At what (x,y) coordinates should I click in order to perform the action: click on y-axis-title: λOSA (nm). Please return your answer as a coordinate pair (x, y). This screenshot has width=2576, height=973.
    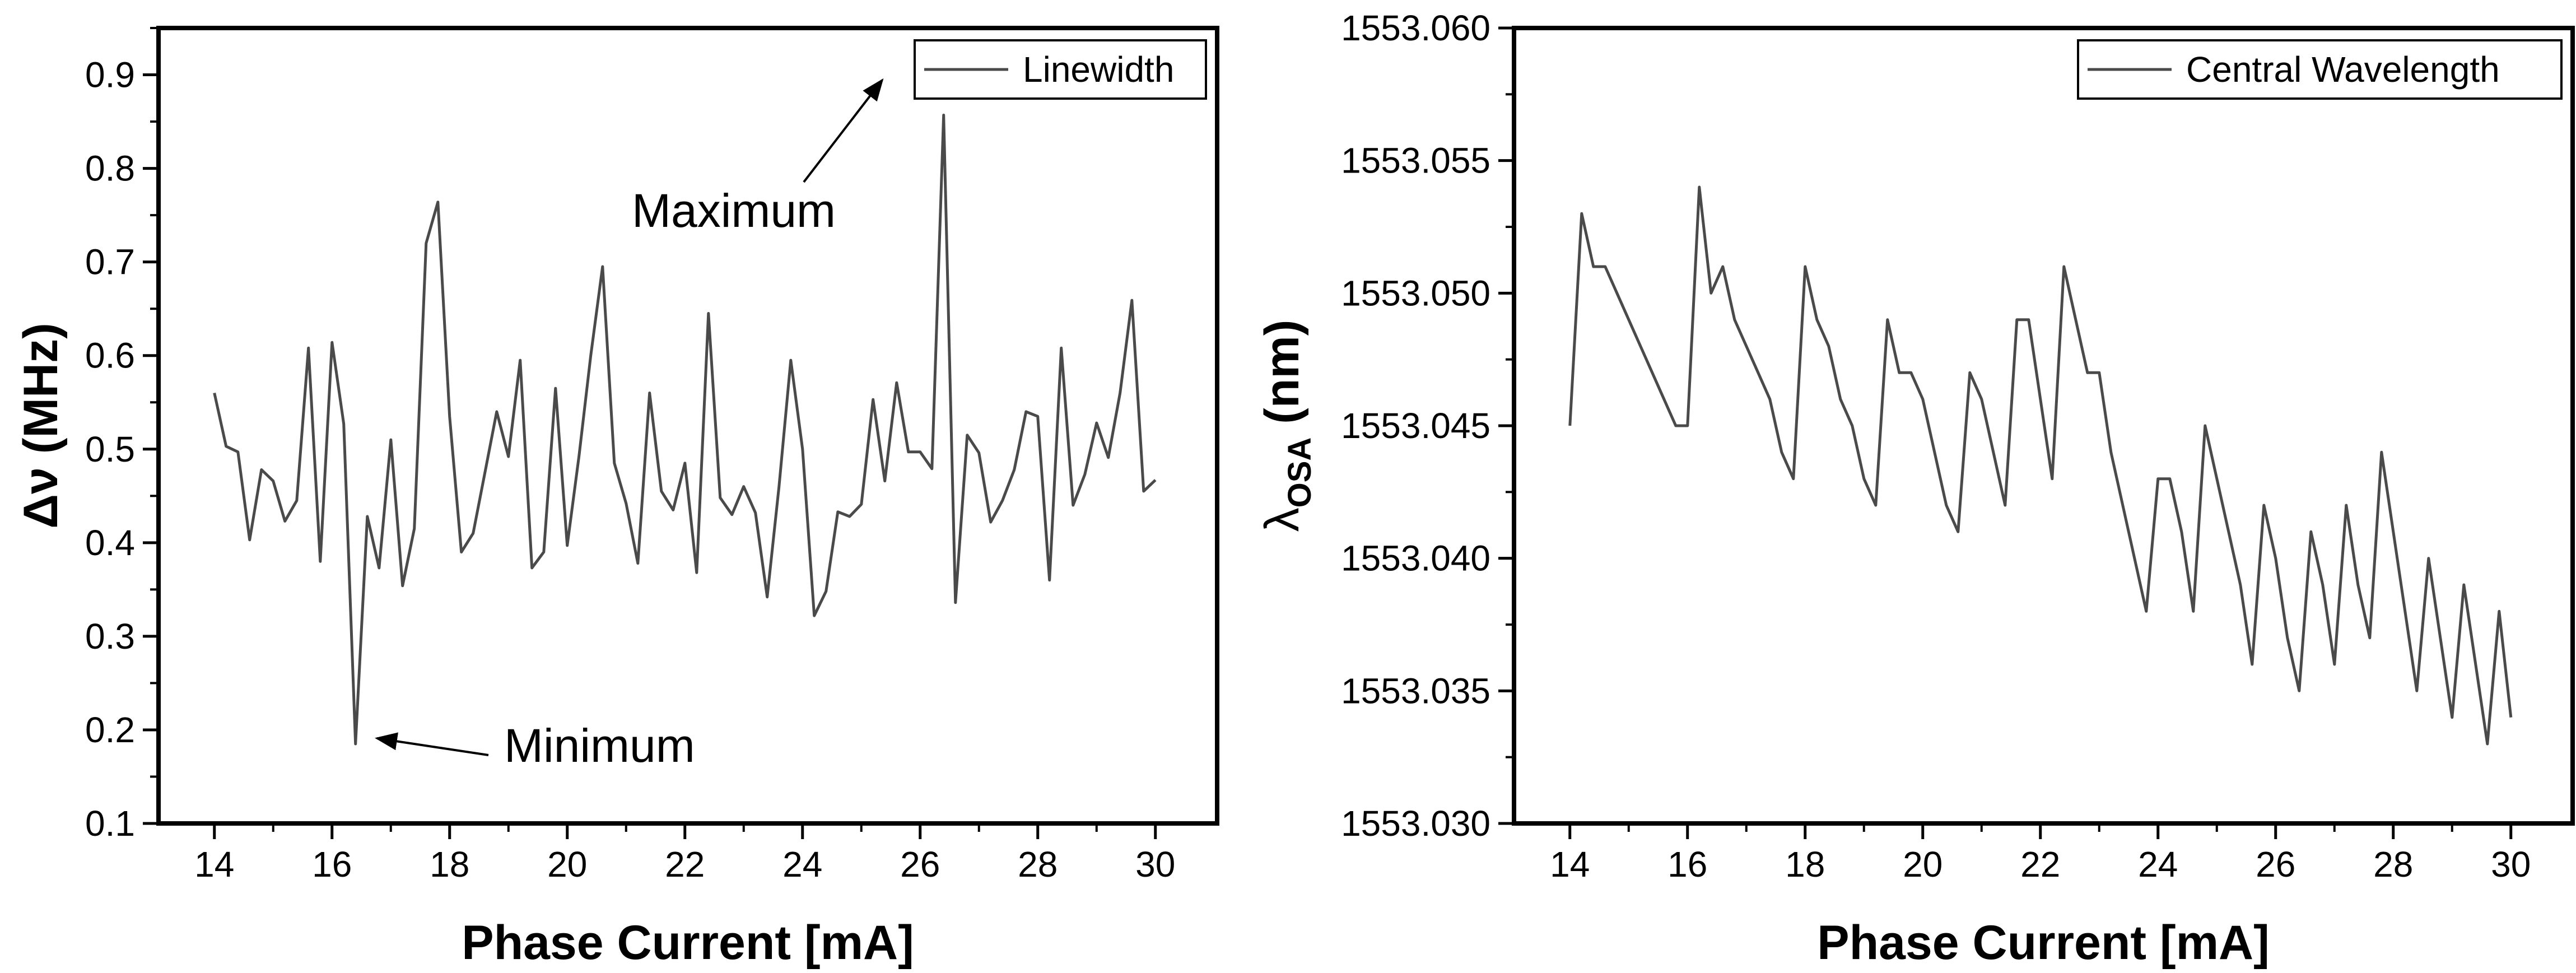
    Looking at the image, I should click on (1286, 426).